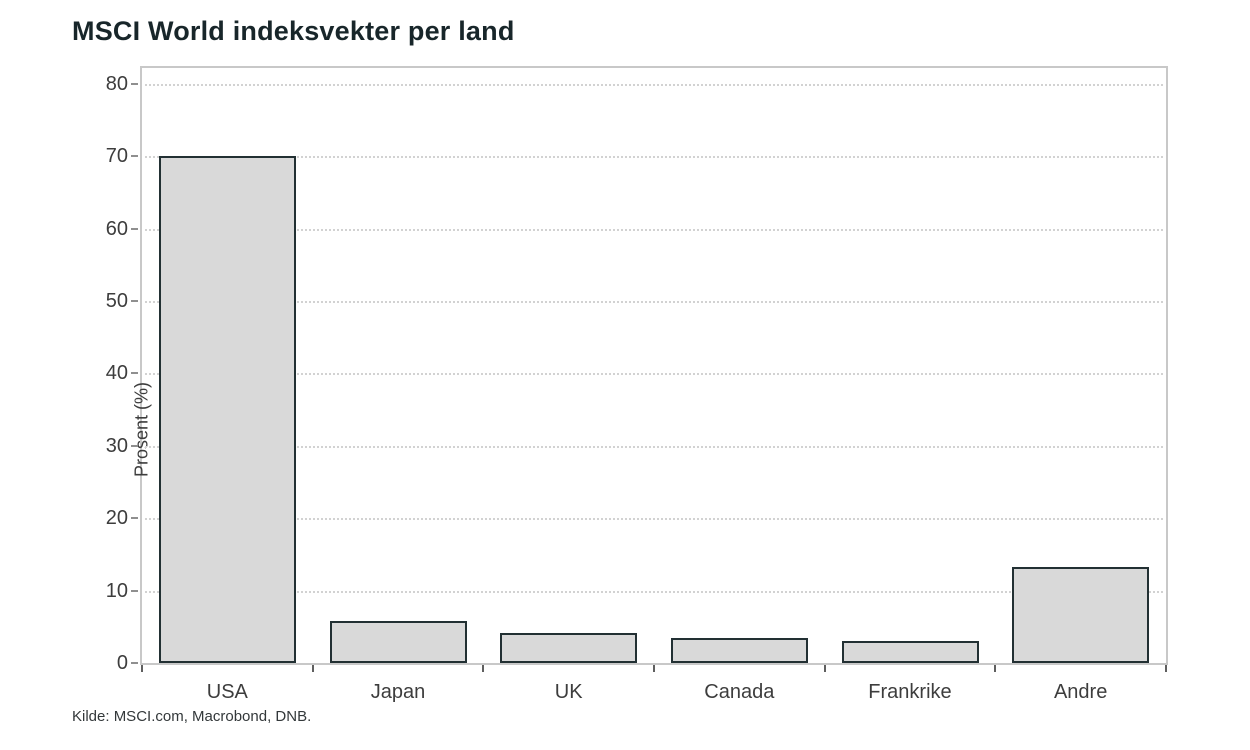 This screenshot has width=1250, height=750. Describe the element at coordinates (398, 692) in the screenshot. I see `x-category-label-japan: Japan` at that location.